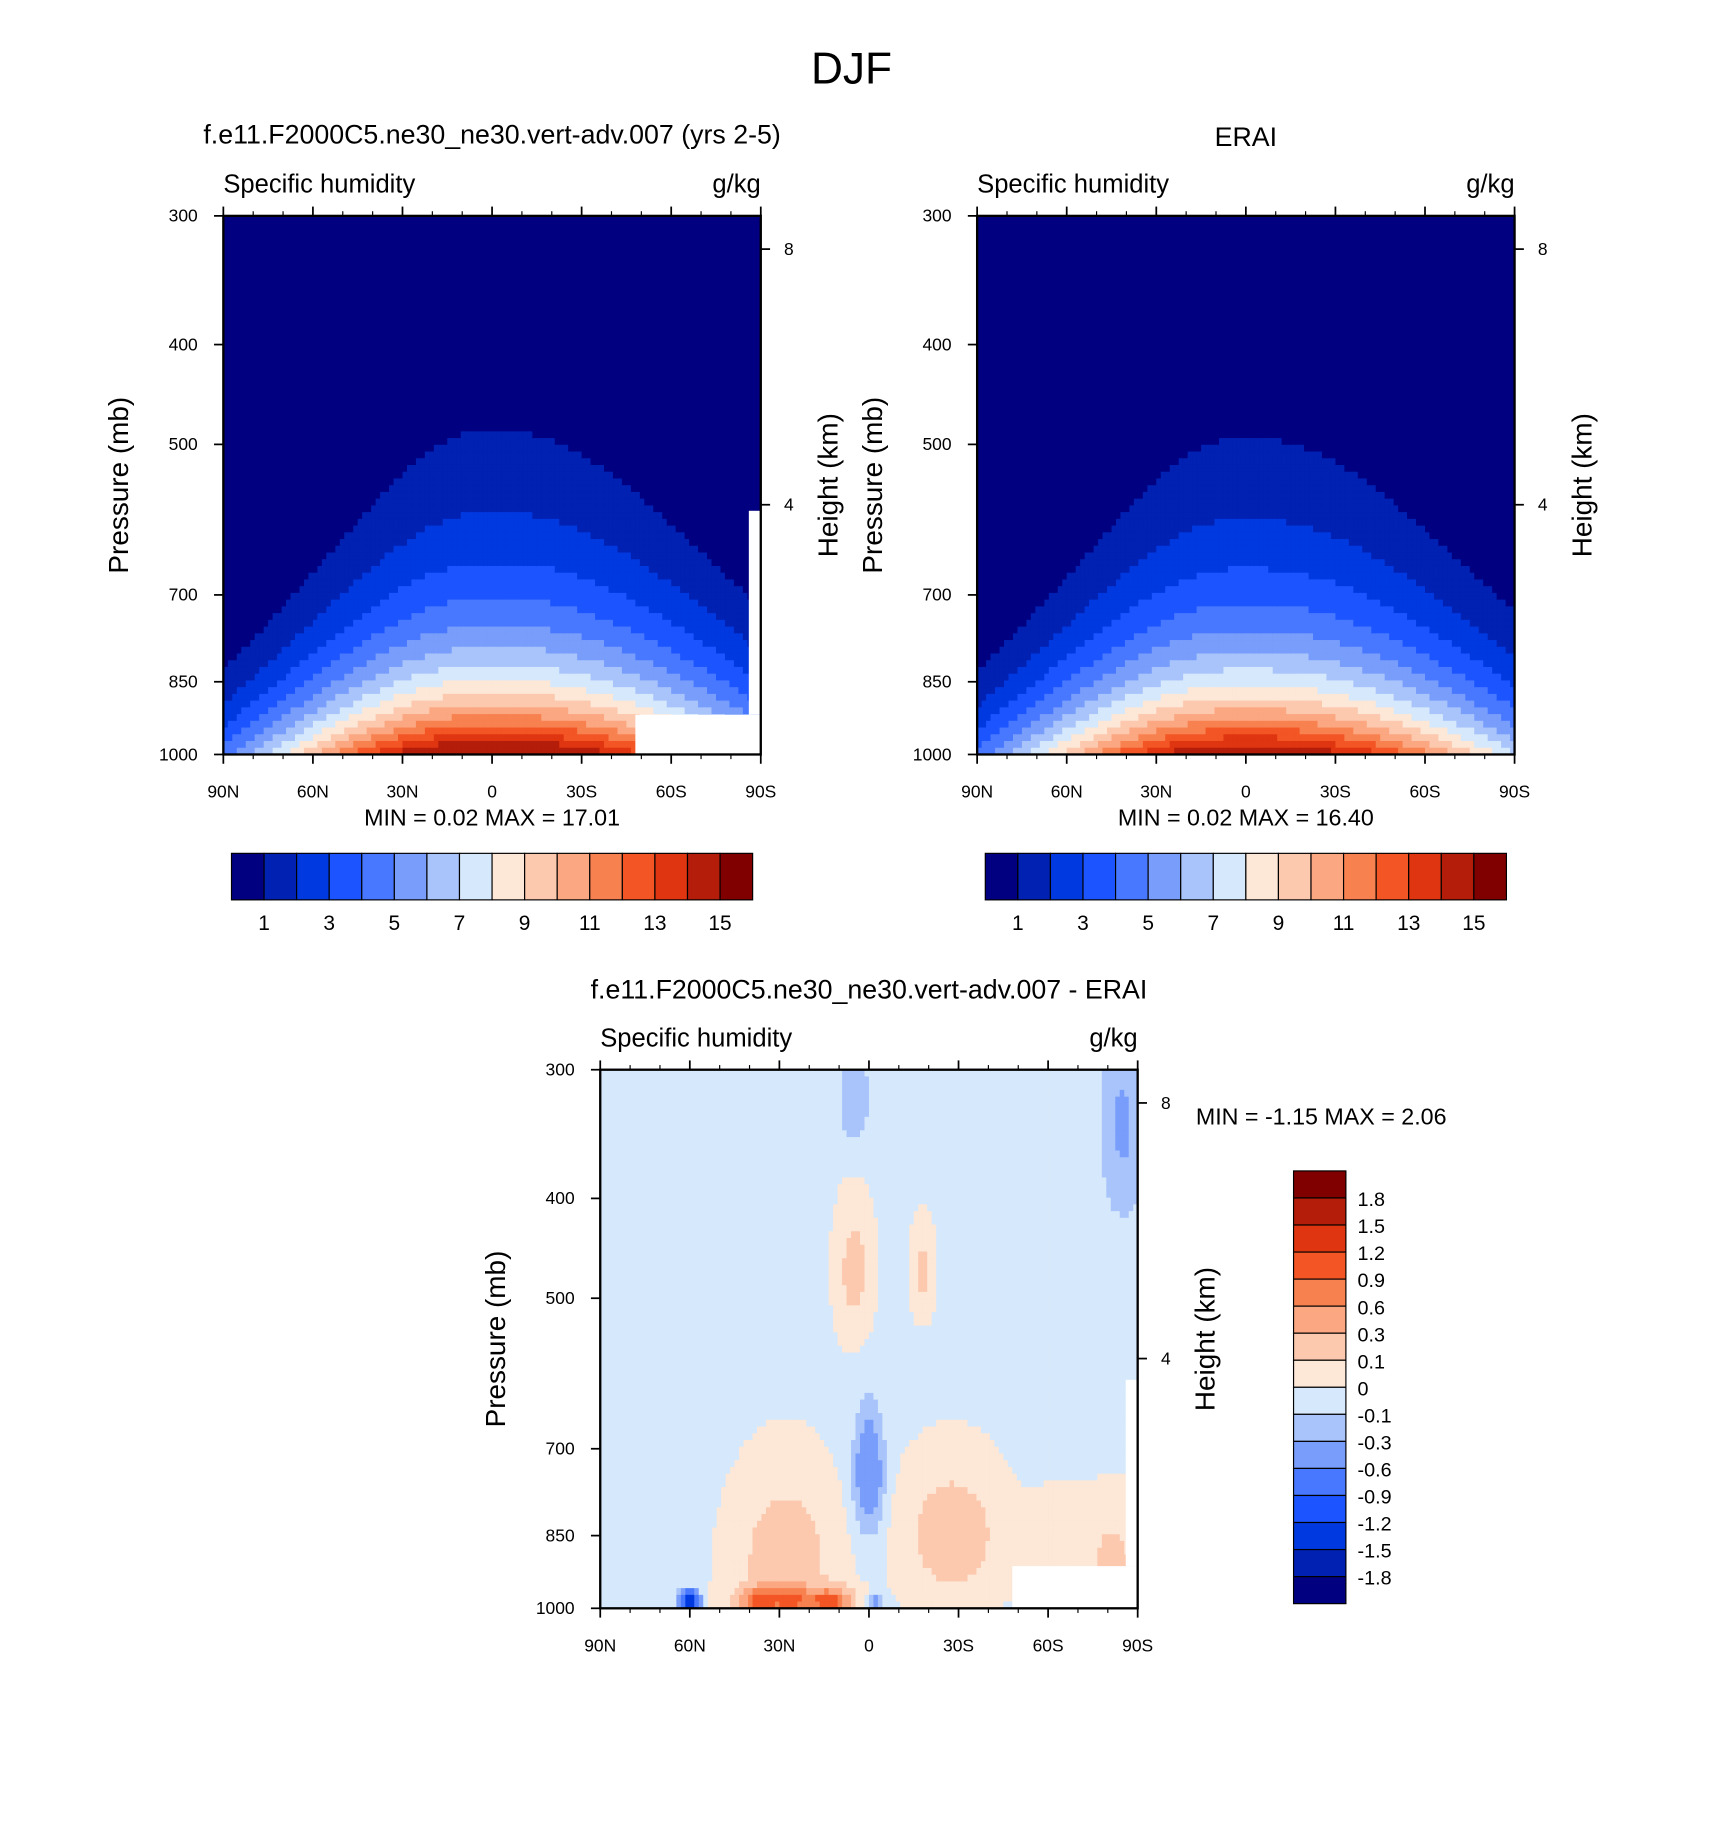 The image size is (1710, 1830). What do you see at coordinates (1375, 1579) in the screenshot?
I see `colorbar-label: -1.8` at bounding box center [1375, 1579].